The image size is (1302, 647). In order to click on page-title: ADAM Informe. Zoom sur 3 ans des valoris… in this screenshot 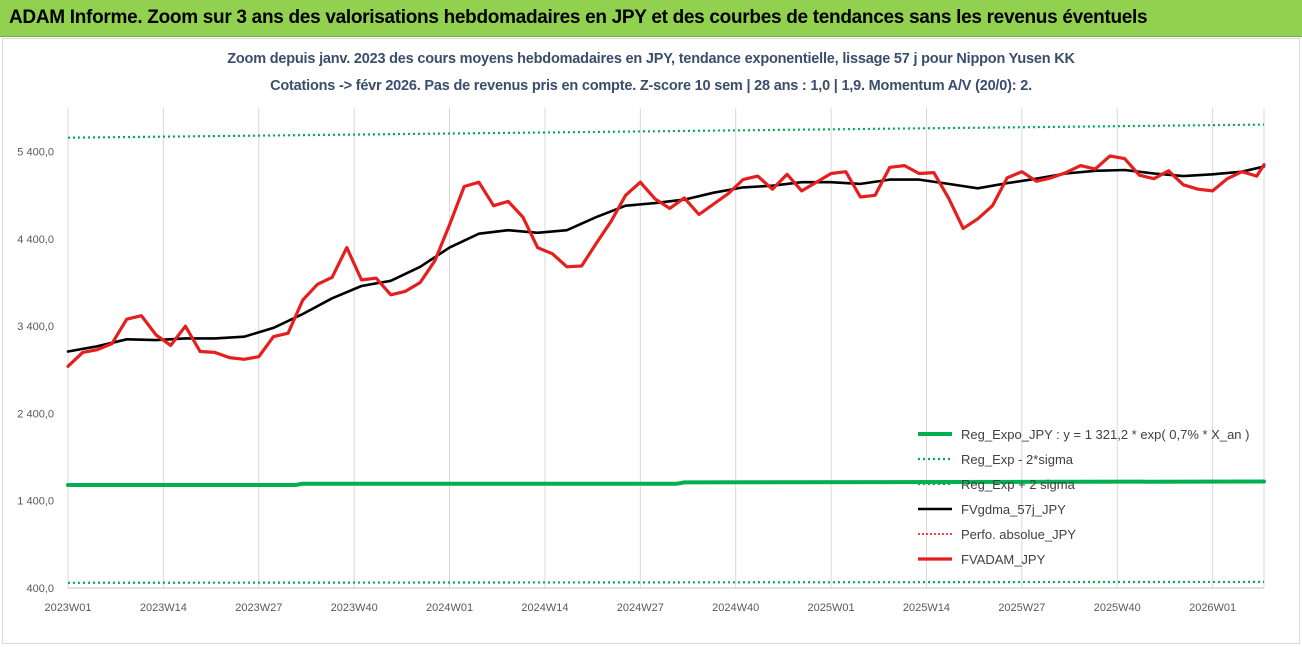, I will do `click(578, 17)`.